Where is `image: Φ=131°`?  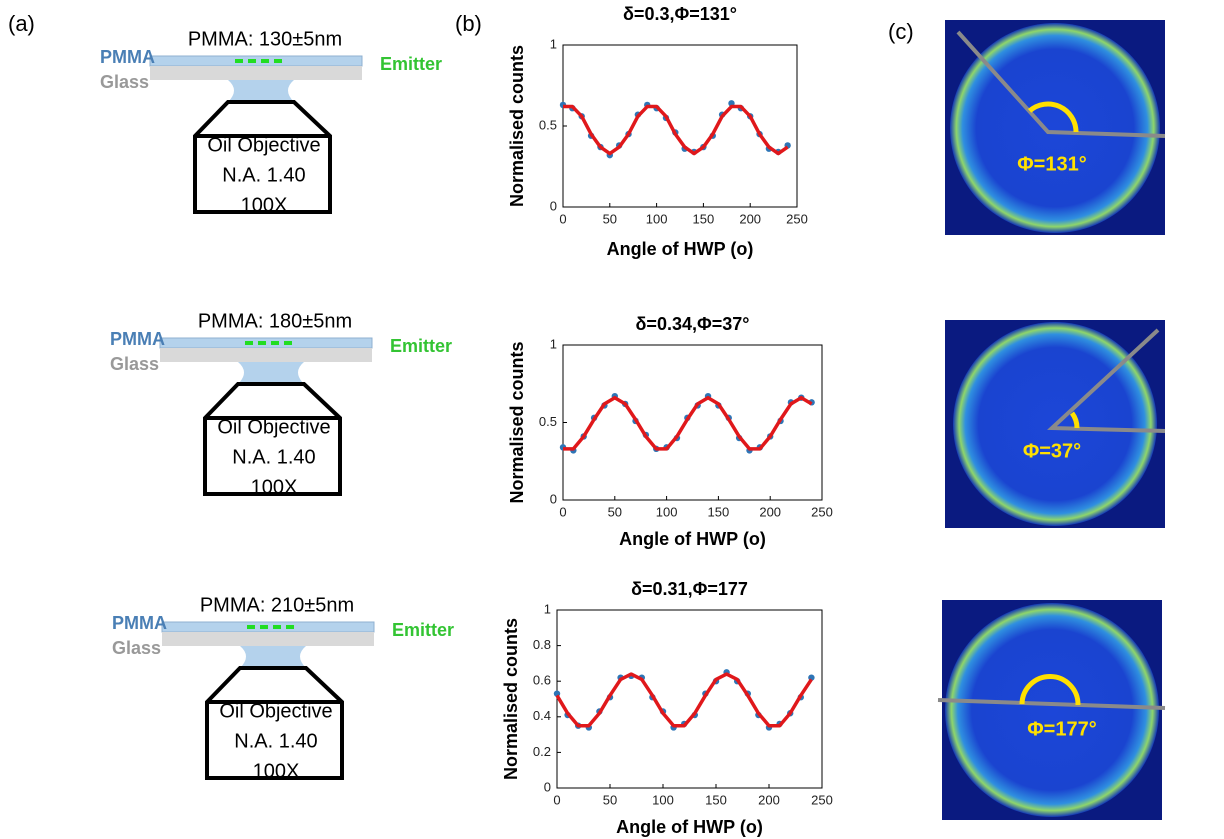
image: Φ=131° is located at coordinates (1055, 127).